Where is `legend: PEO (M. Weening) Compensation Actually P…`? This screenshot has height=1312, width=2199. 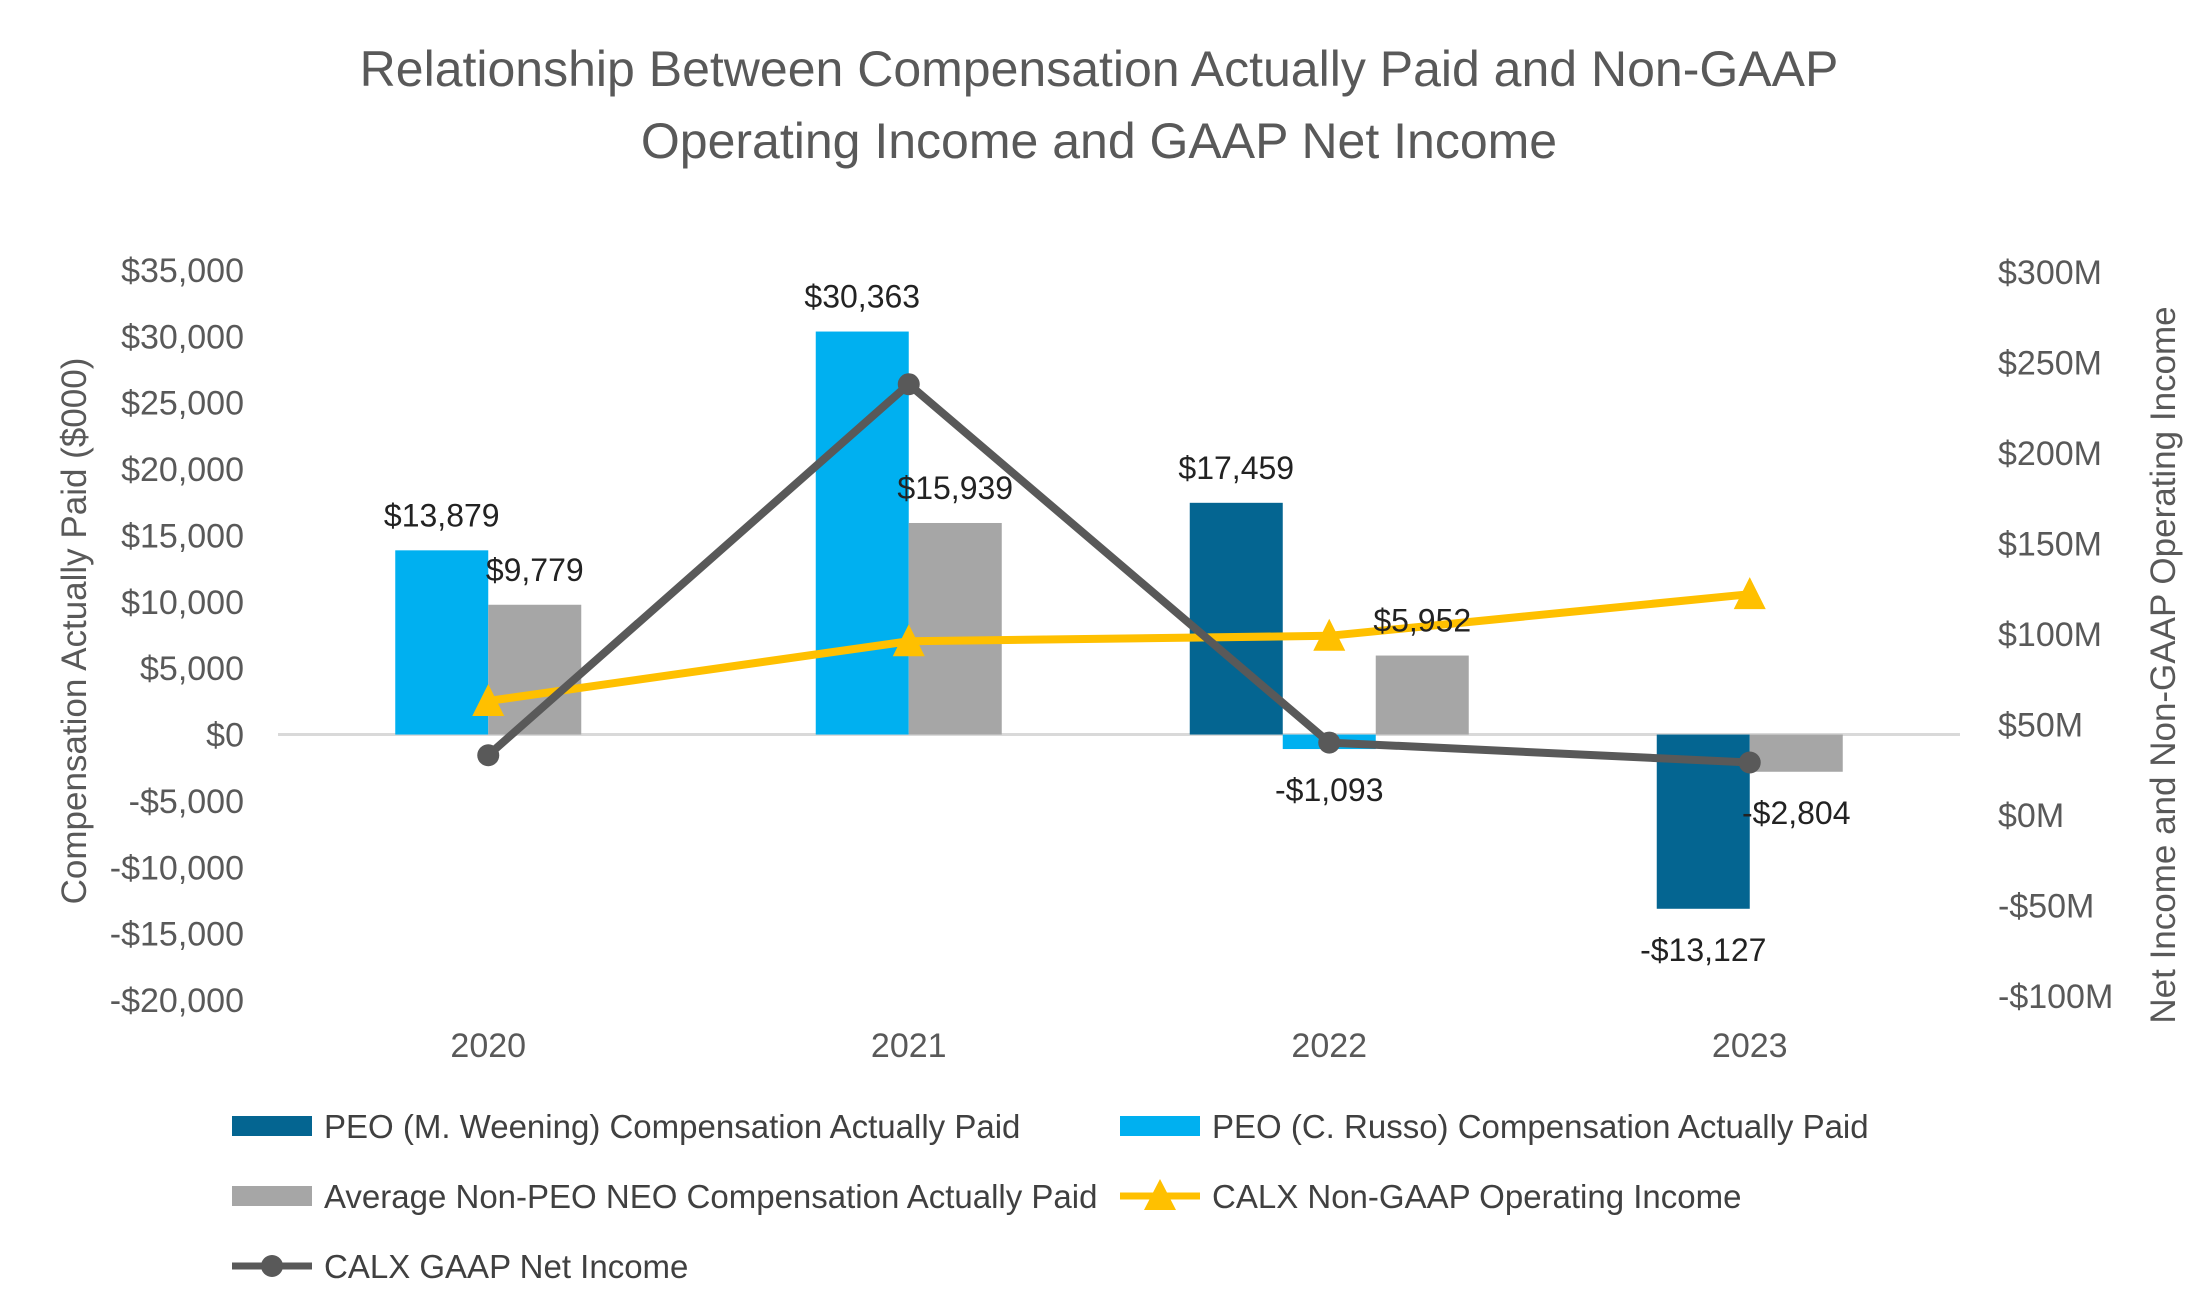 legend: PEO (M. Weening) Compensation Actually P… is located at coordinates (1050, 1196).